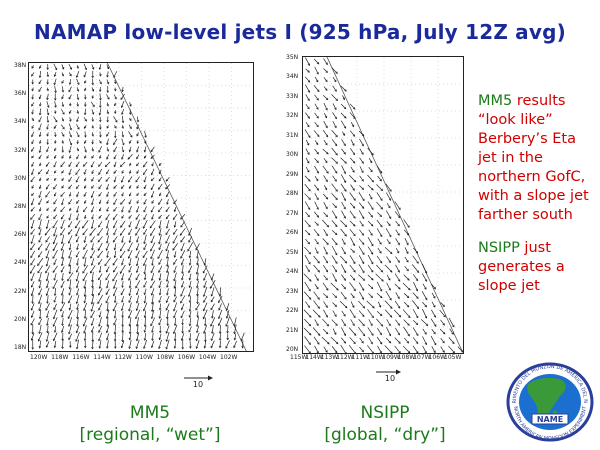  What do you see at coordinates (102, 357) in the screenshot?
I see `mm5-lon-label: 114W` at bounding box center [102, 357].